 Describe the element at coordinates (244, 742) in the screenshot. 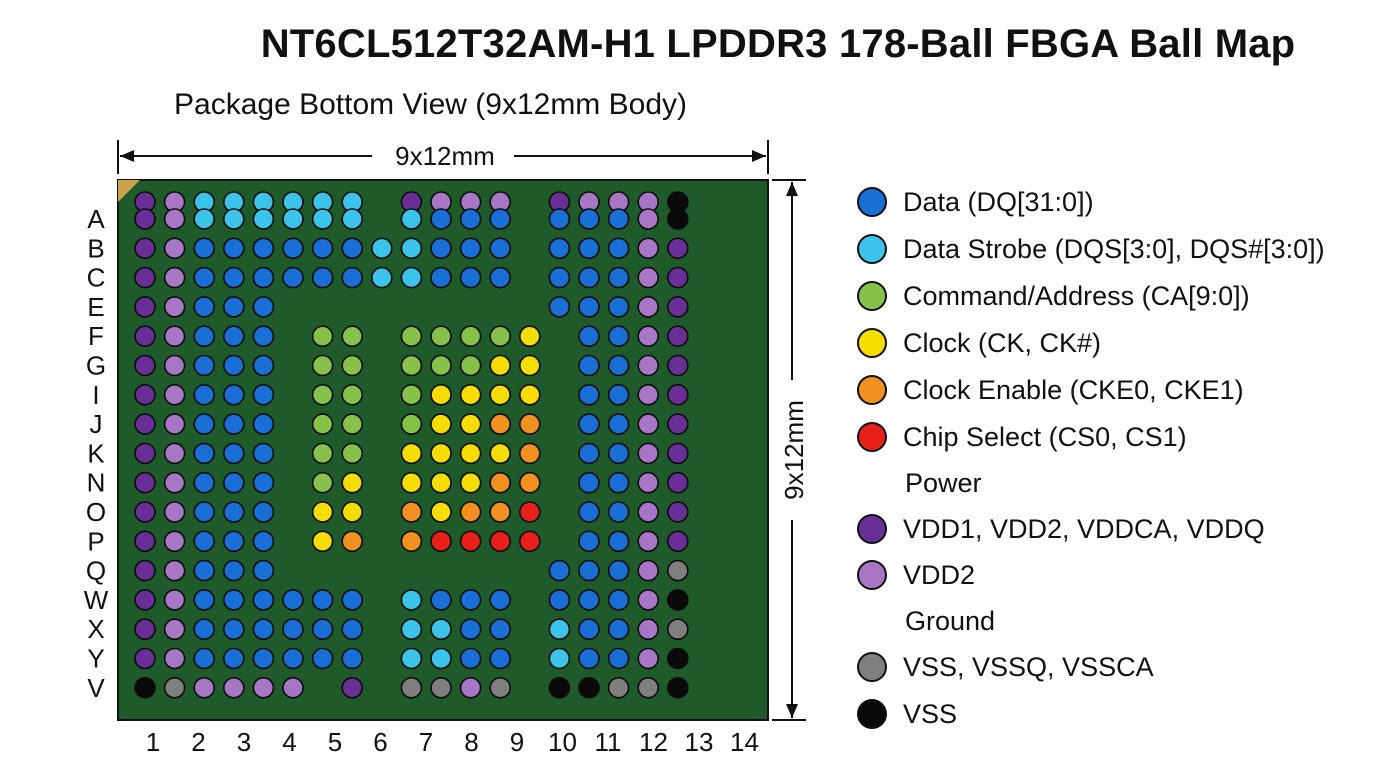

I see `column-label: 3` at that location.